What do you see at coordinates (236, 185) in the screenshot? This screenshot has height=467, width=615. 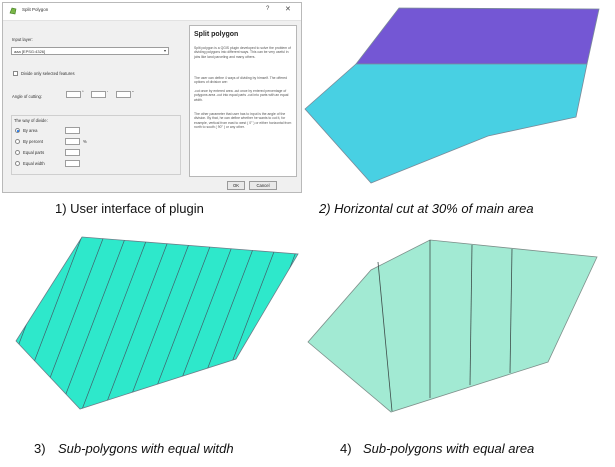 I see `ok-button: OK` at bounding box center [236, 185].